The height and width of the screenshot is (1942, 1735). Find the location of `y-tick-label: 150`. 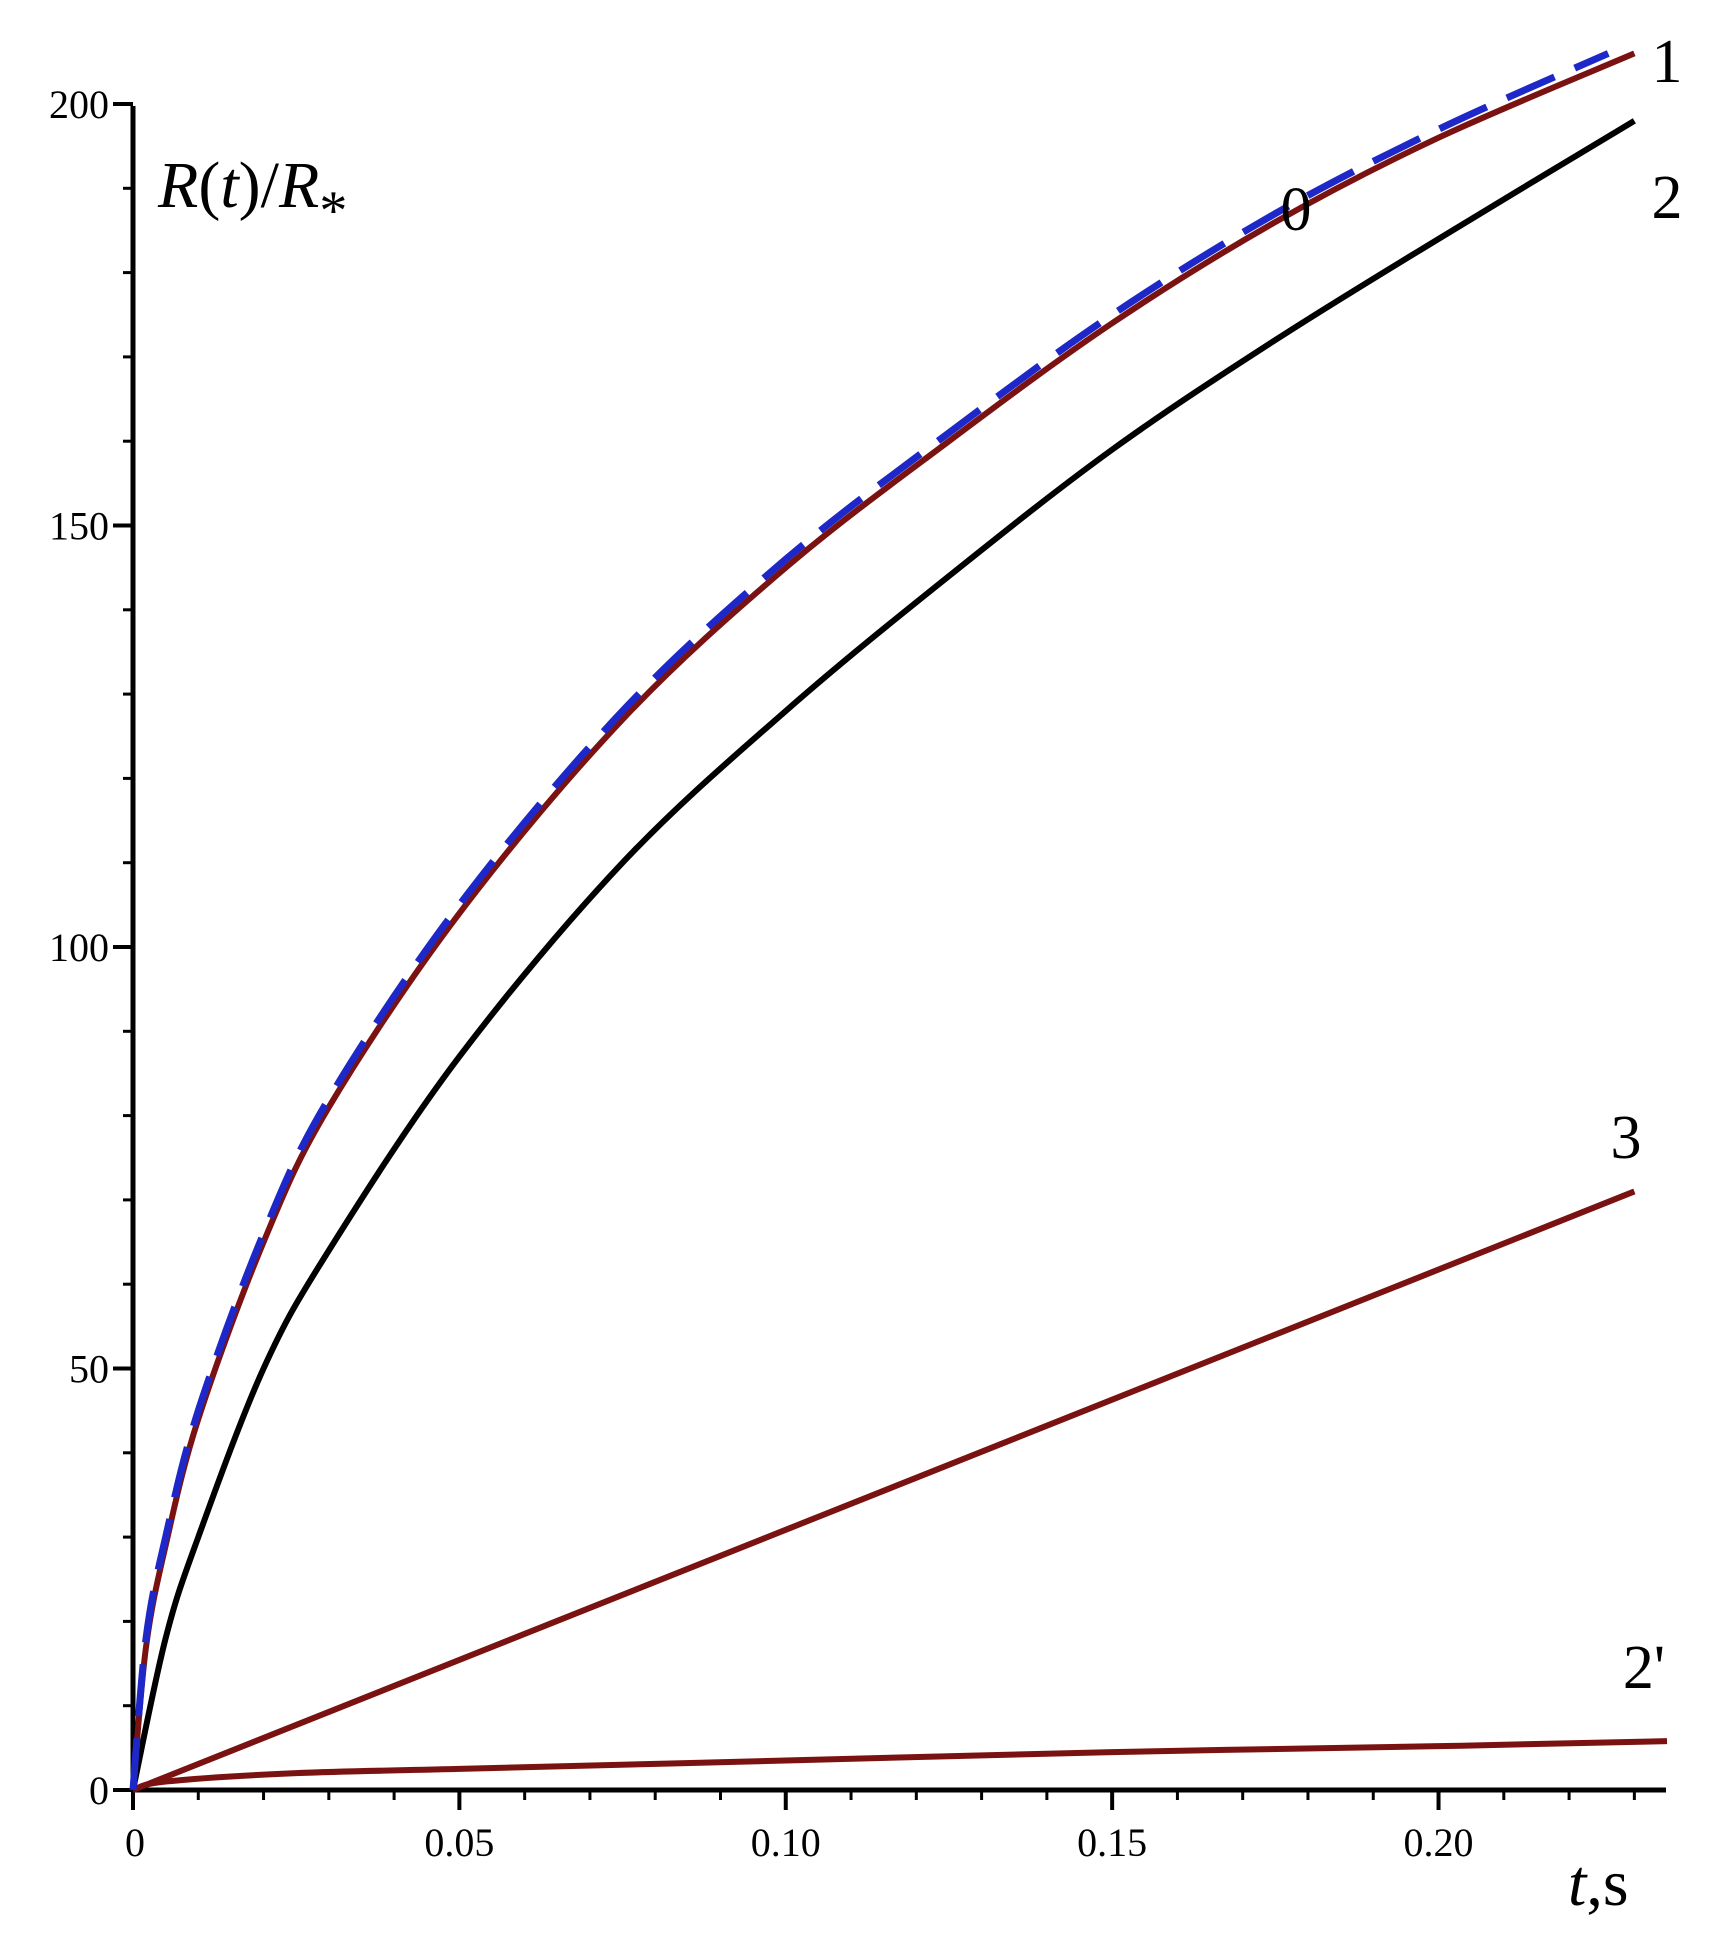

y-tick-label: 150 is located at coordinates (79, 526).